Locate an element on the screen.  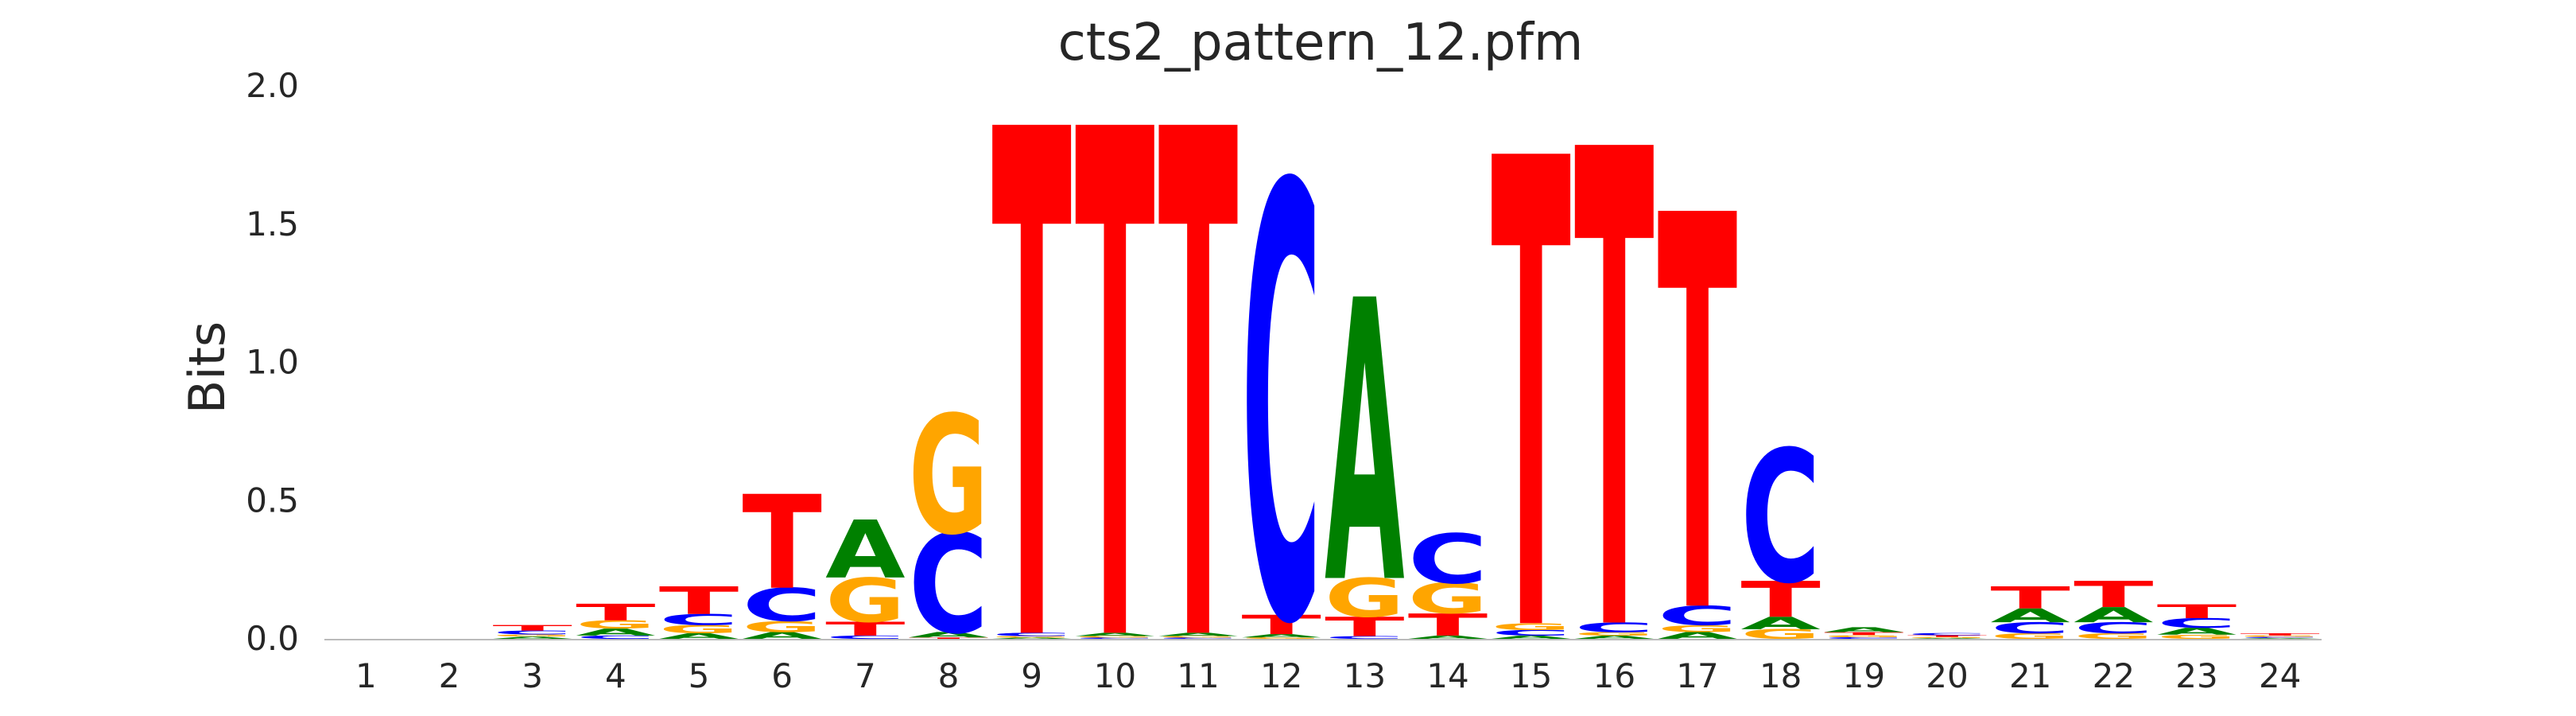
x-tick-label: 6 is located at coordinates (782, 675).